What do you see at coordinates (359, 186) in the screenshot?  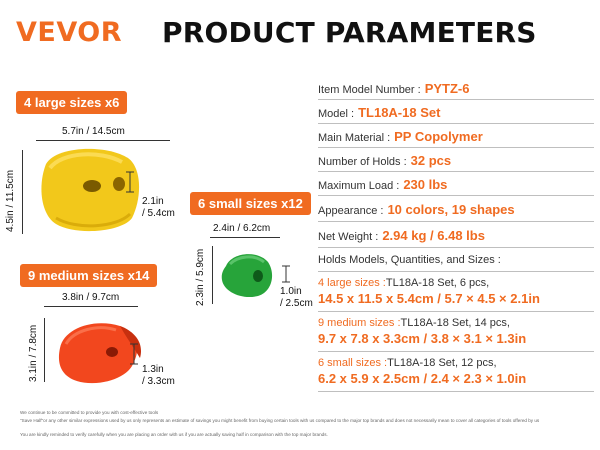 I see `spec-label: Maximum Load :` at bounding box center [359, 186].